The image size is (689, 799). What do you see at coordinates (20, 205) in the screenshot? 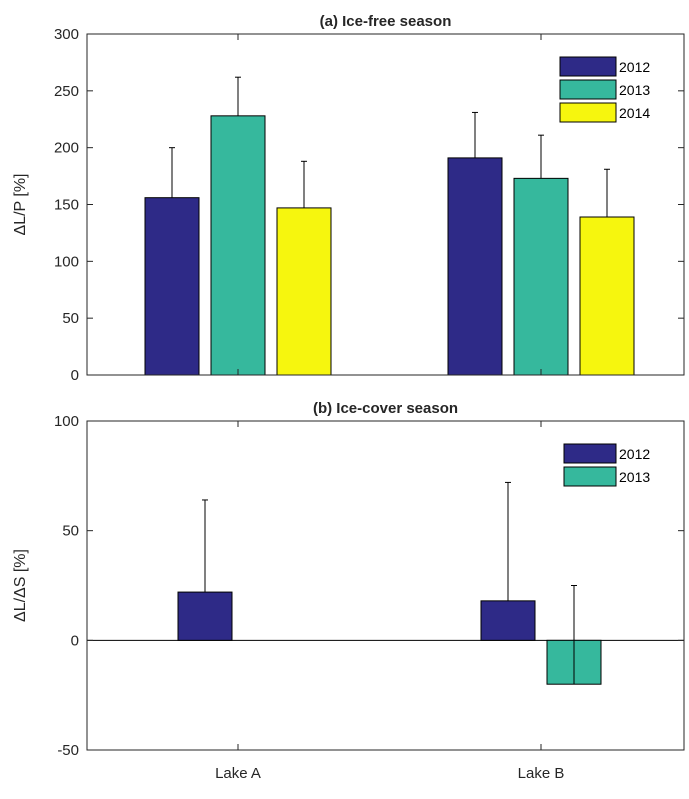
I see `y-axis-label: ΔL/P [%]` at bounding box center [20, 205].